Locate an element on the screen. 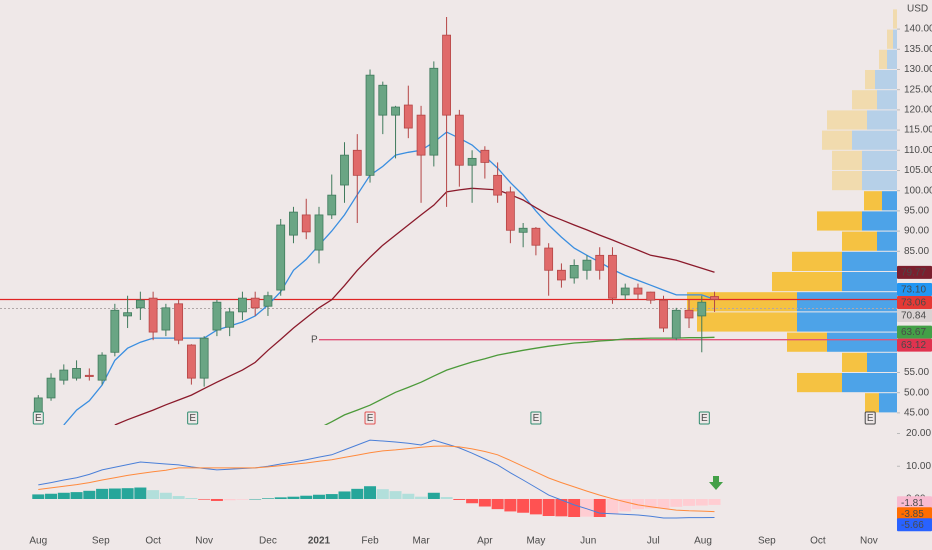  y-tick-label: 135.00 is located at coordinates (918, 49).